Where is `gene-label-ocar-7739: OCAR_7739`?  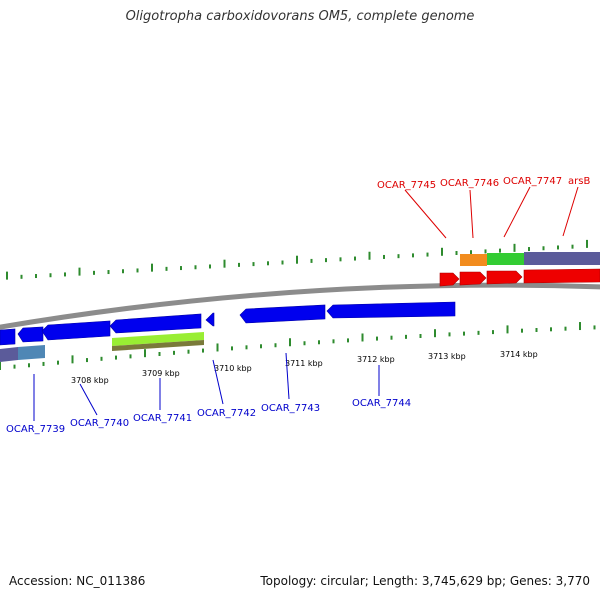
gene-label-ocar-7739: OCAR_7739 is located at coordinates (35, 429).